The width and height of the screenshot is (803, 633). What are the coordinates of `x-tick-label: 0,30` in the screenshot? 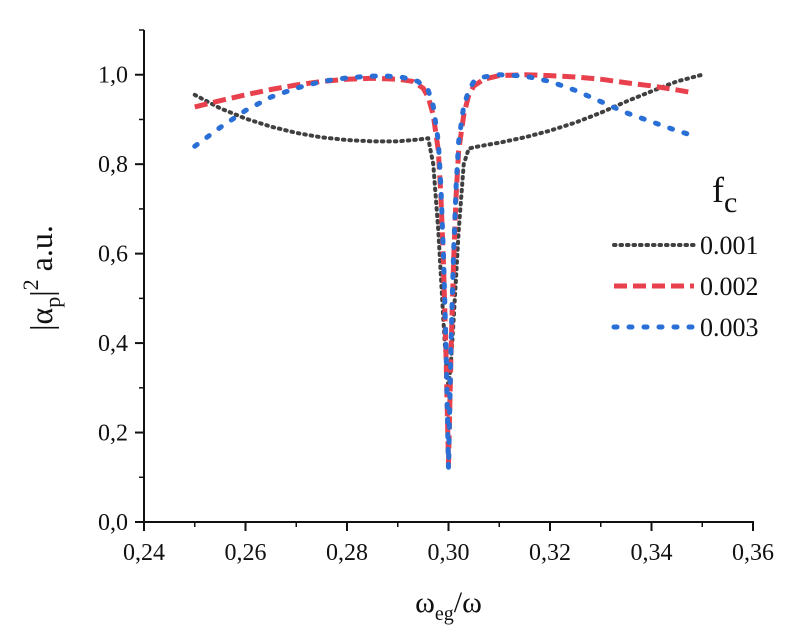 It's located at (449, 553).